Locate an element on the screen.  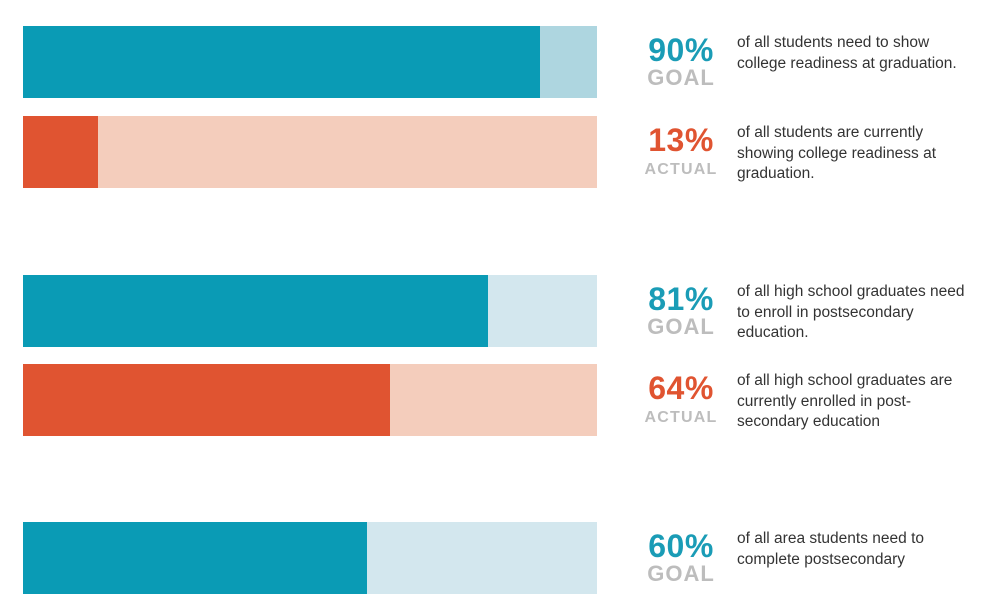
stat: 90% GOAL is located at coordinates (681, 62).